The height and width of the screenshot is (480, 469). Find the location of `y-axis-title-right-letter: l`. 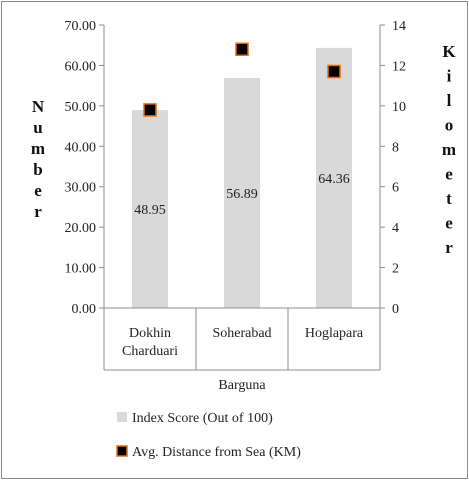

y-axis-title-right-letter: l is located at coordinates (449, 100).